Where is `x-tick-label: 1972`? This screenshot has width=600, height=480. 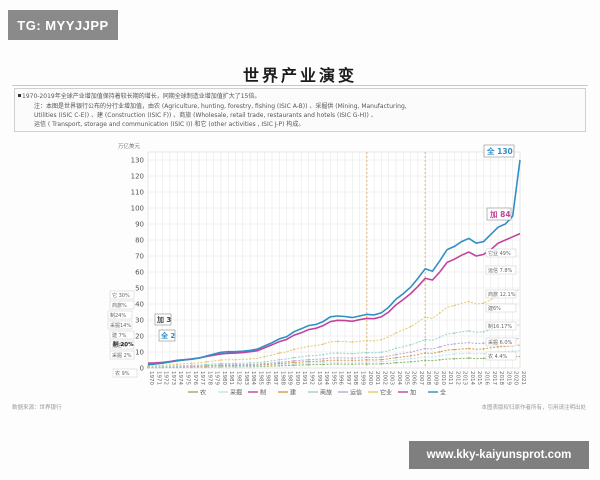
x-tick-label: 1972 is located at coordinates (166, 378).